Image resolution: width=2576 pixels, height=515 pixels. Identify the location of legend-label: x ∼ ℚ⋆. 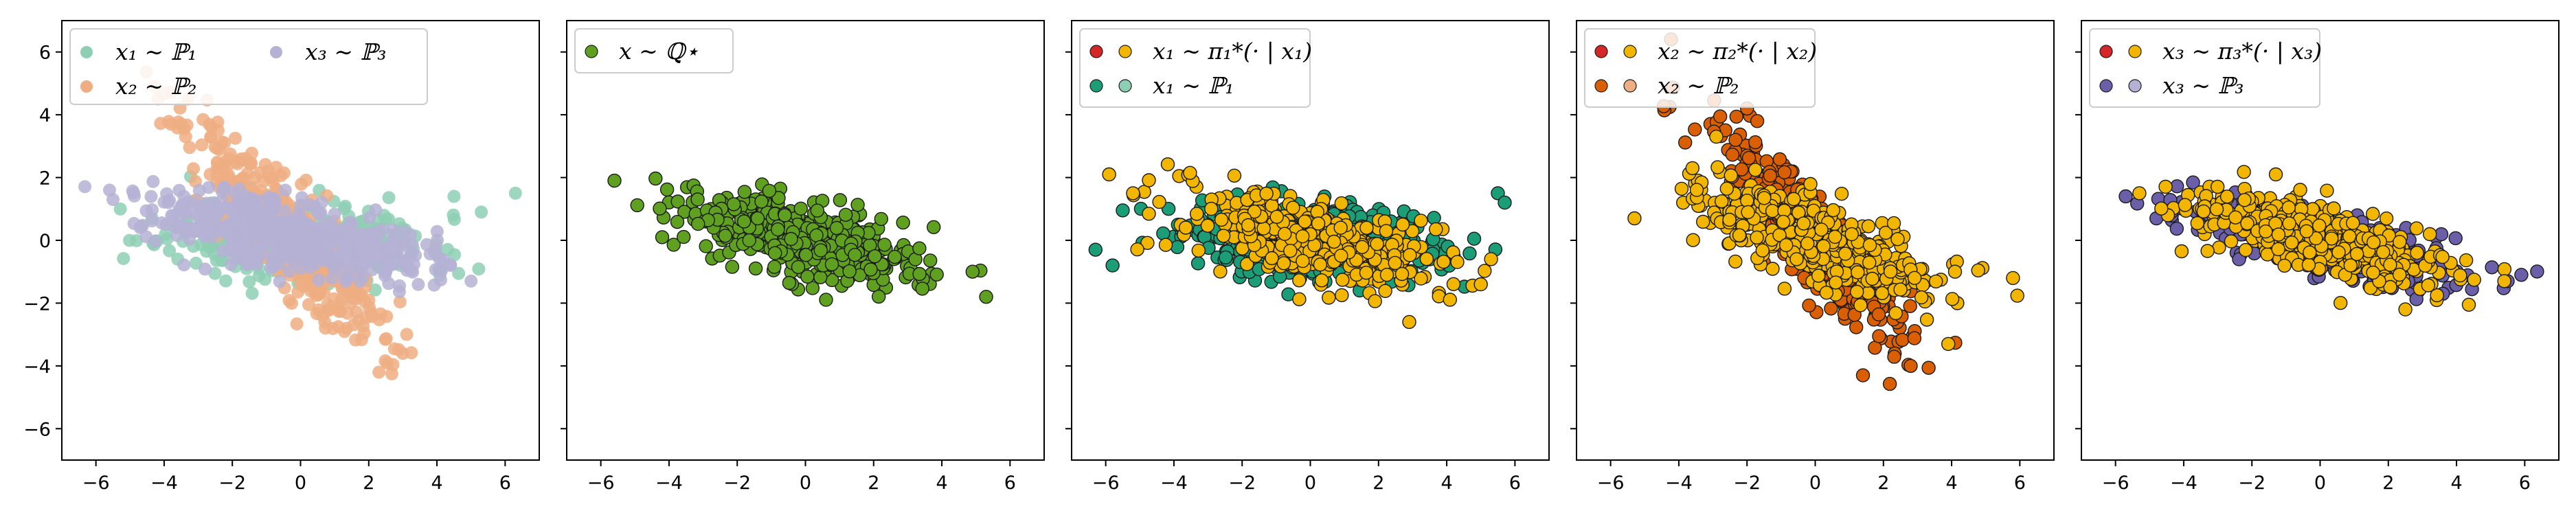
(659, 51).